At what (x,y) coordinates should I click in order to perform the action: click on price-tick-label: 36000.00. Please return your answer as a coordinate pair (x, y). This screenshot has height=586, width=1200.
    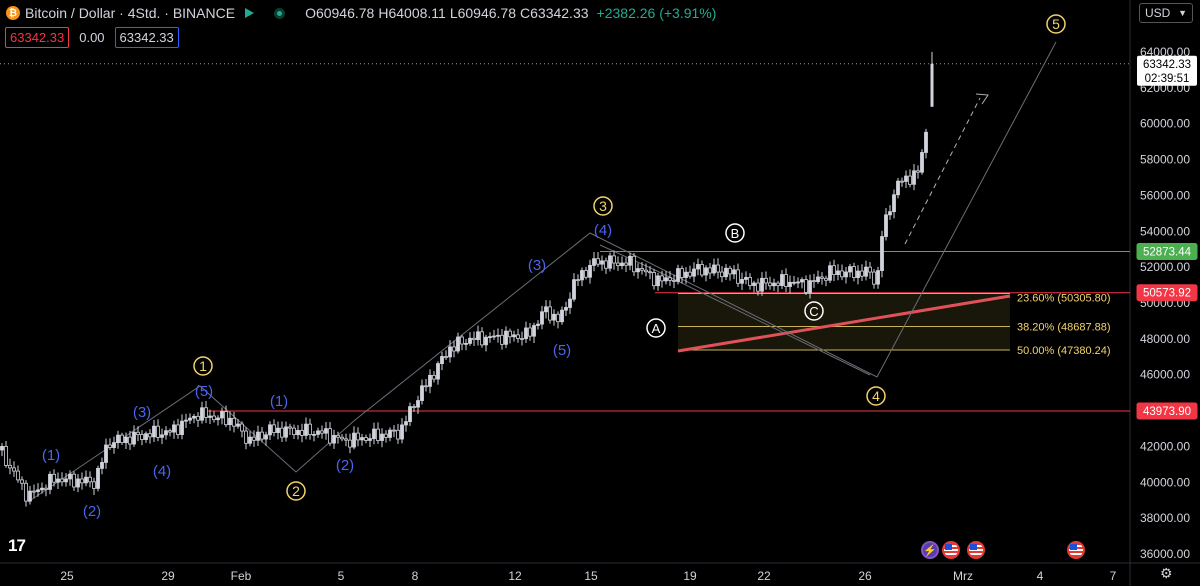
    Looking at the image, I should click on (1165, 554).